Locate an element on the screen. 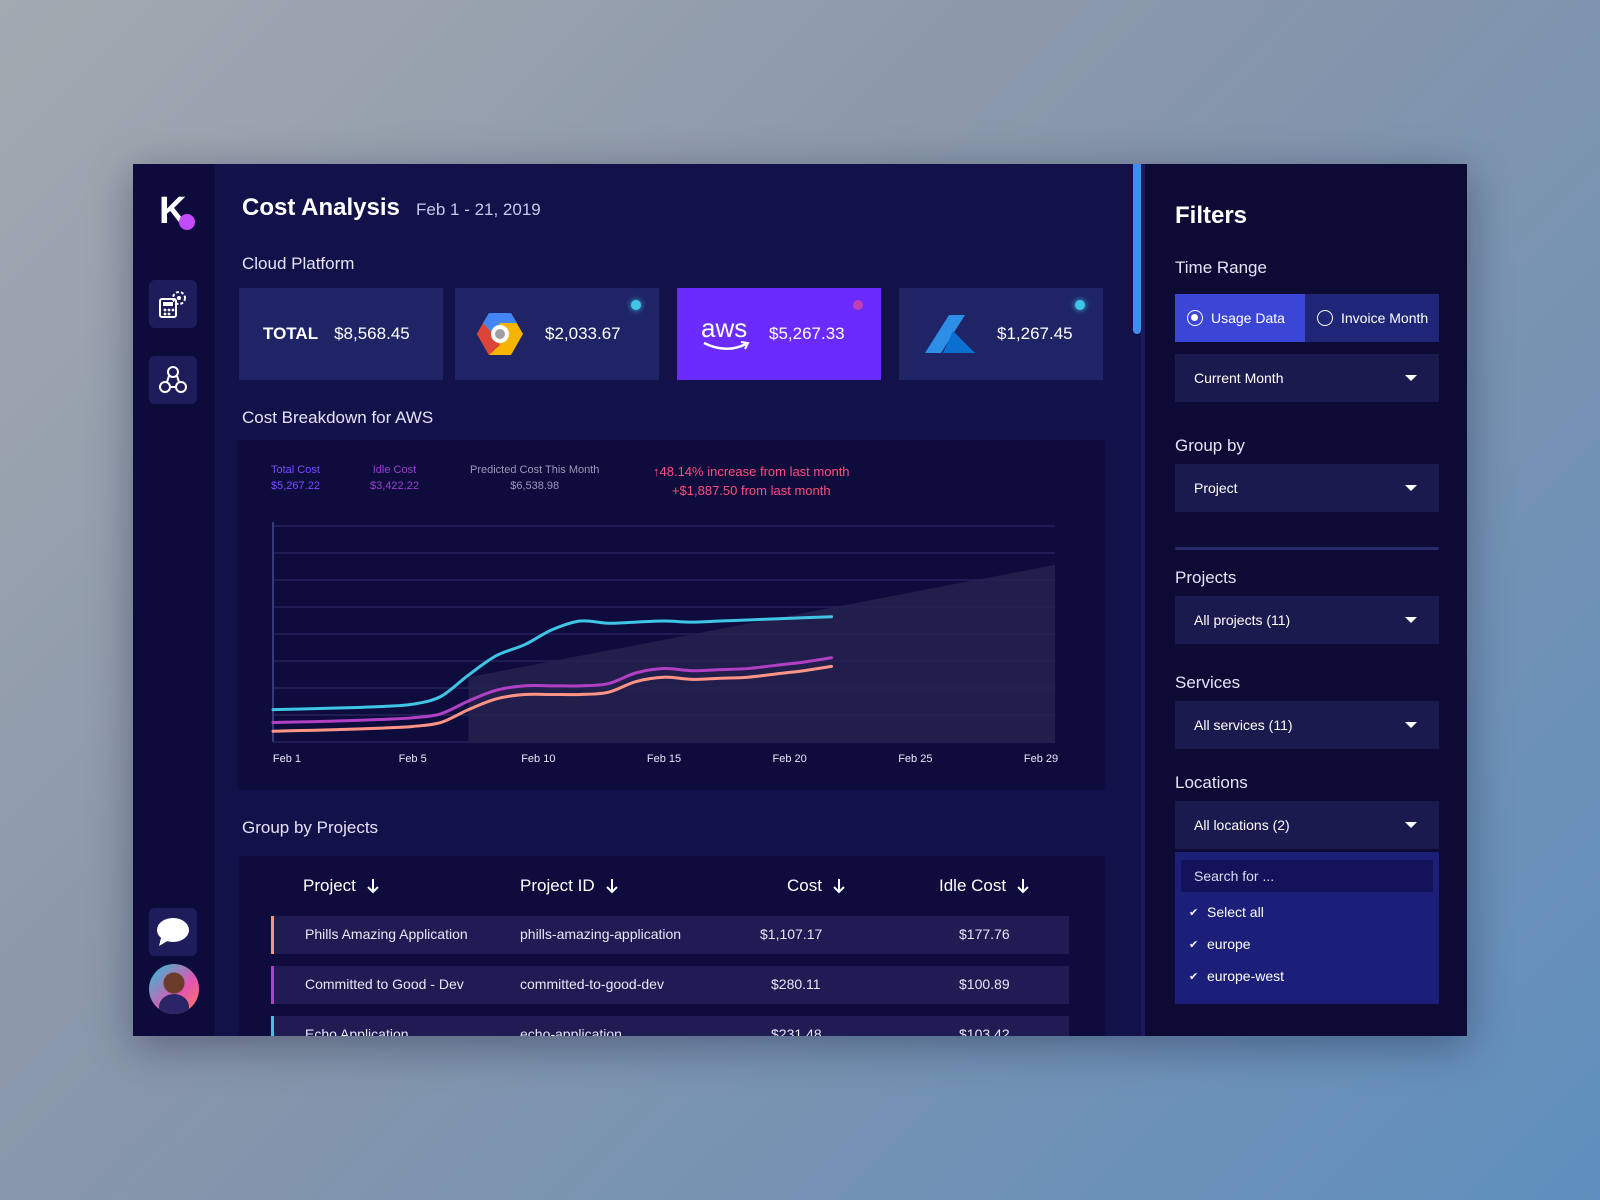  main-scrollbar is located at coordinates (1137, 249).